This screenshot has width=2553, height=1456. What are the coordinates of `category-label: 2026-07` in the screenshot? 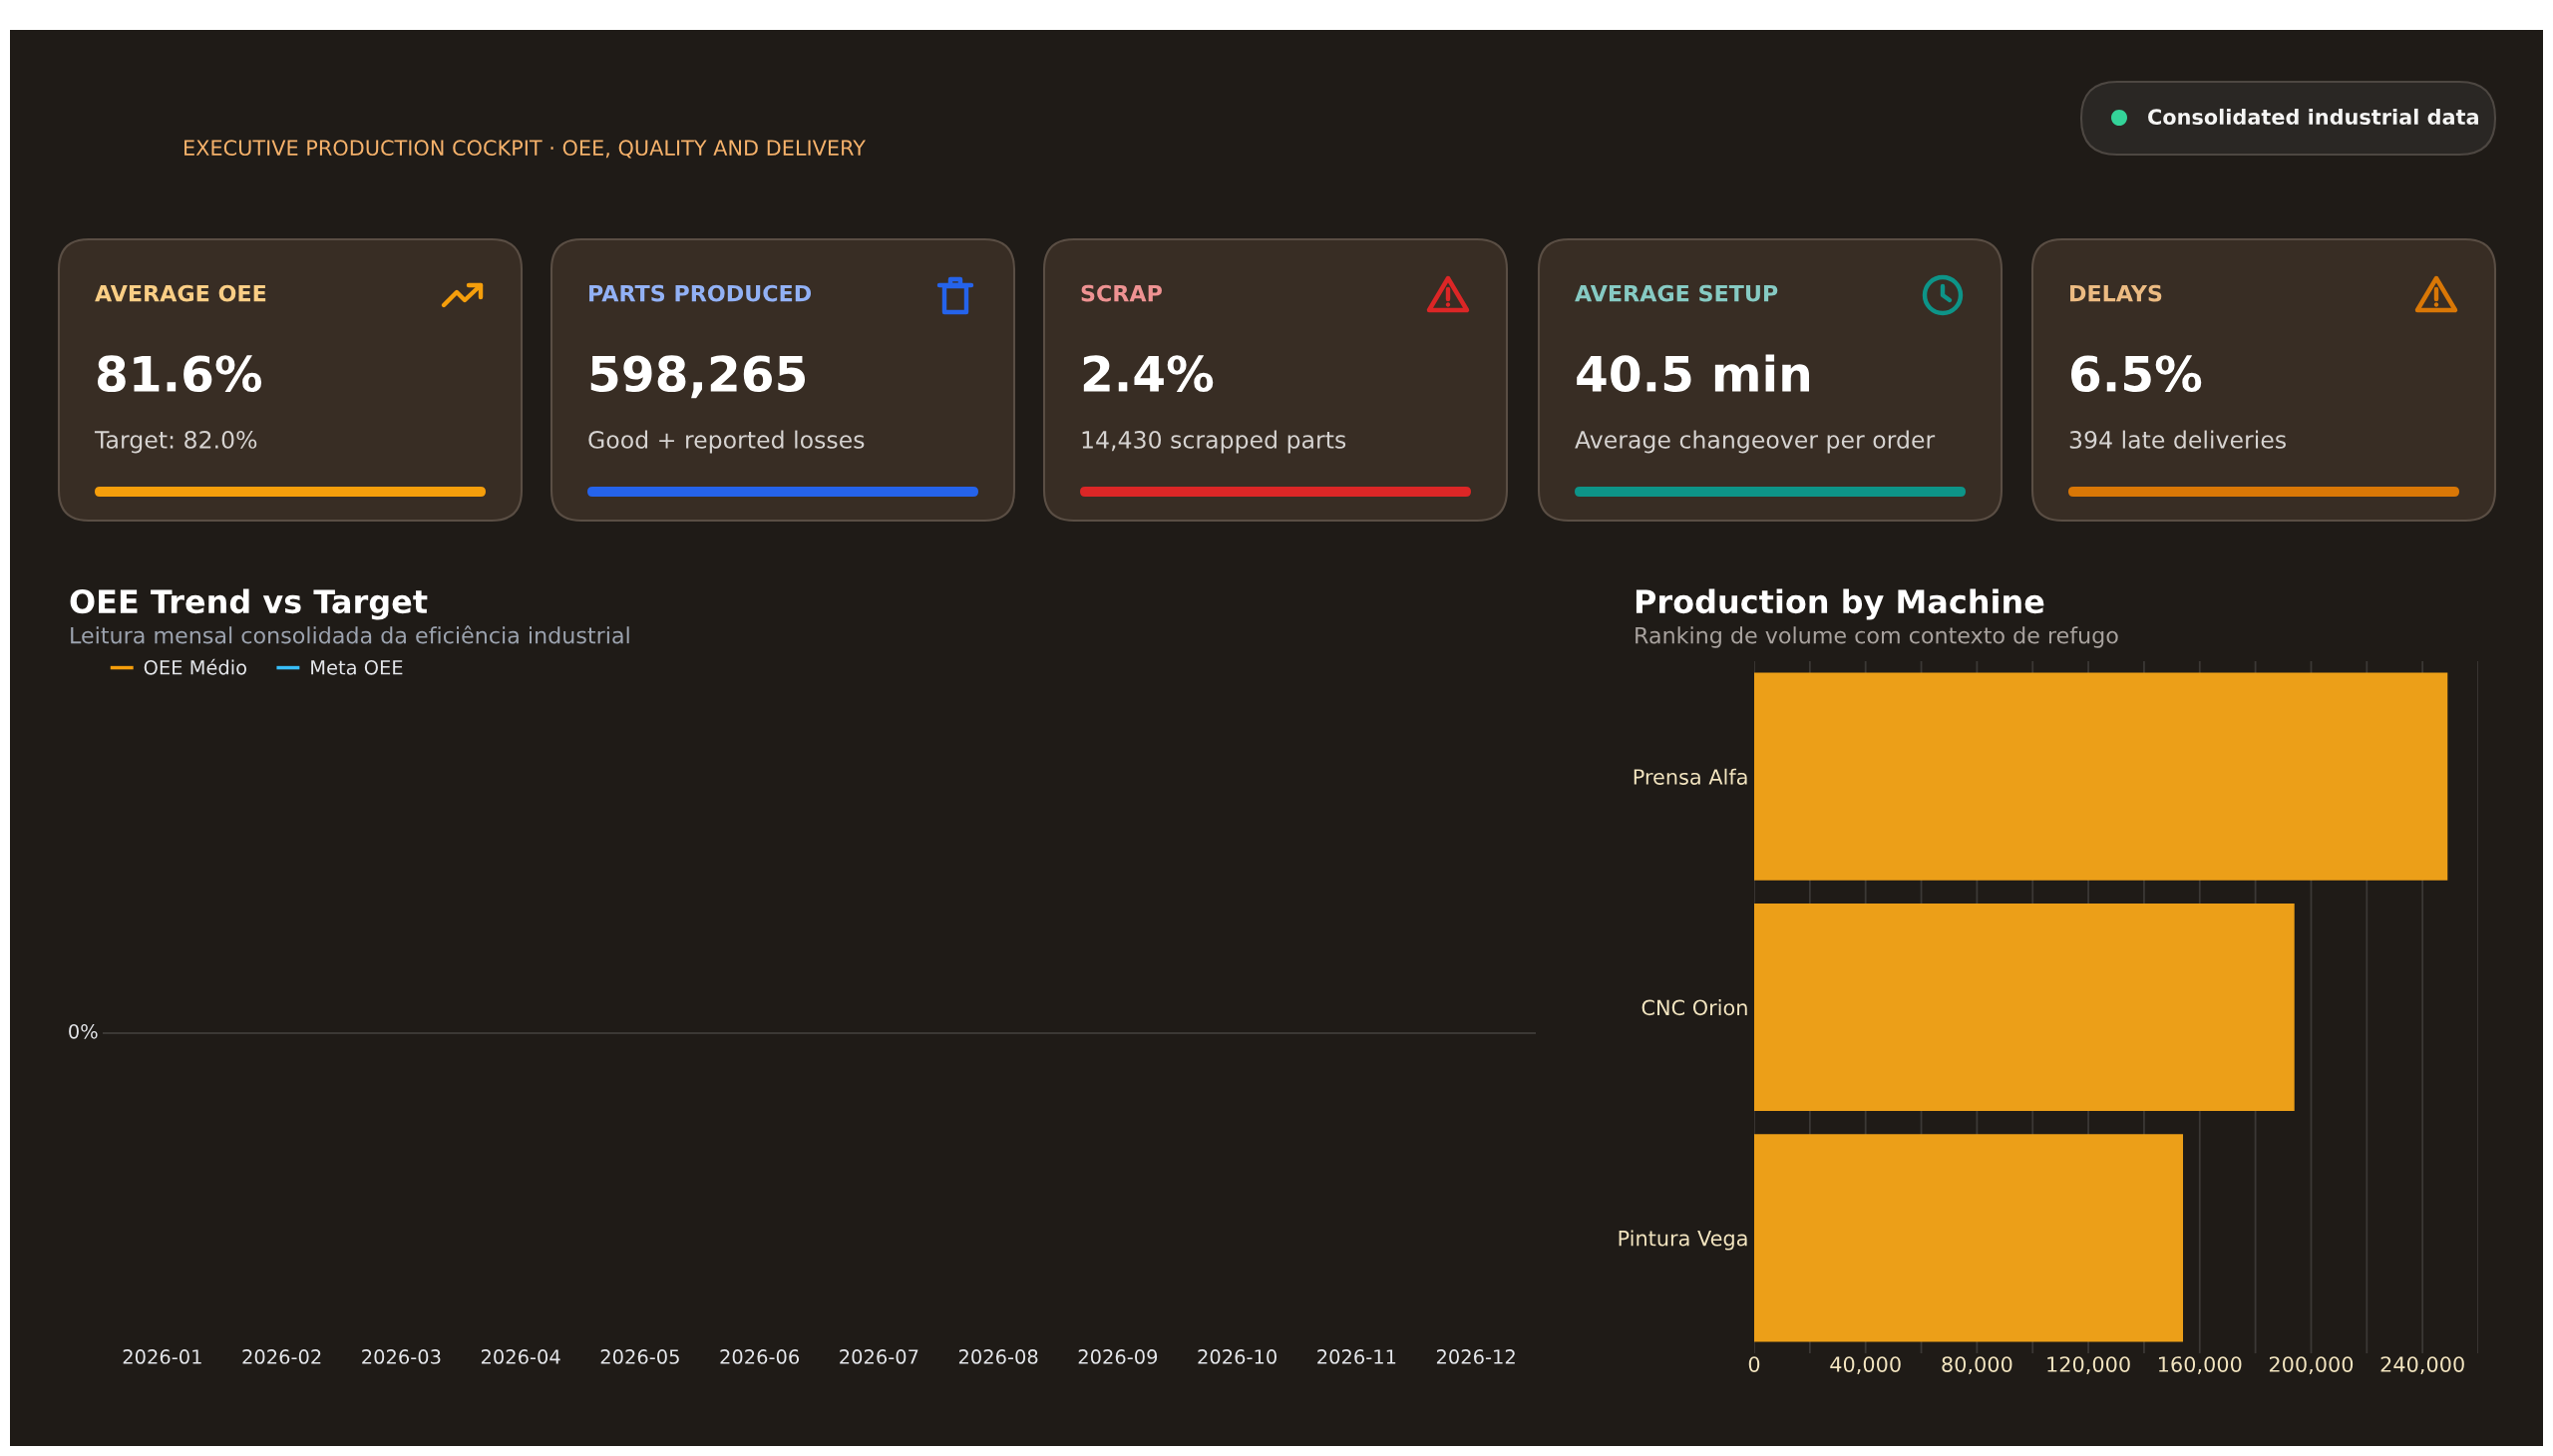 It's located at (879, 1356).